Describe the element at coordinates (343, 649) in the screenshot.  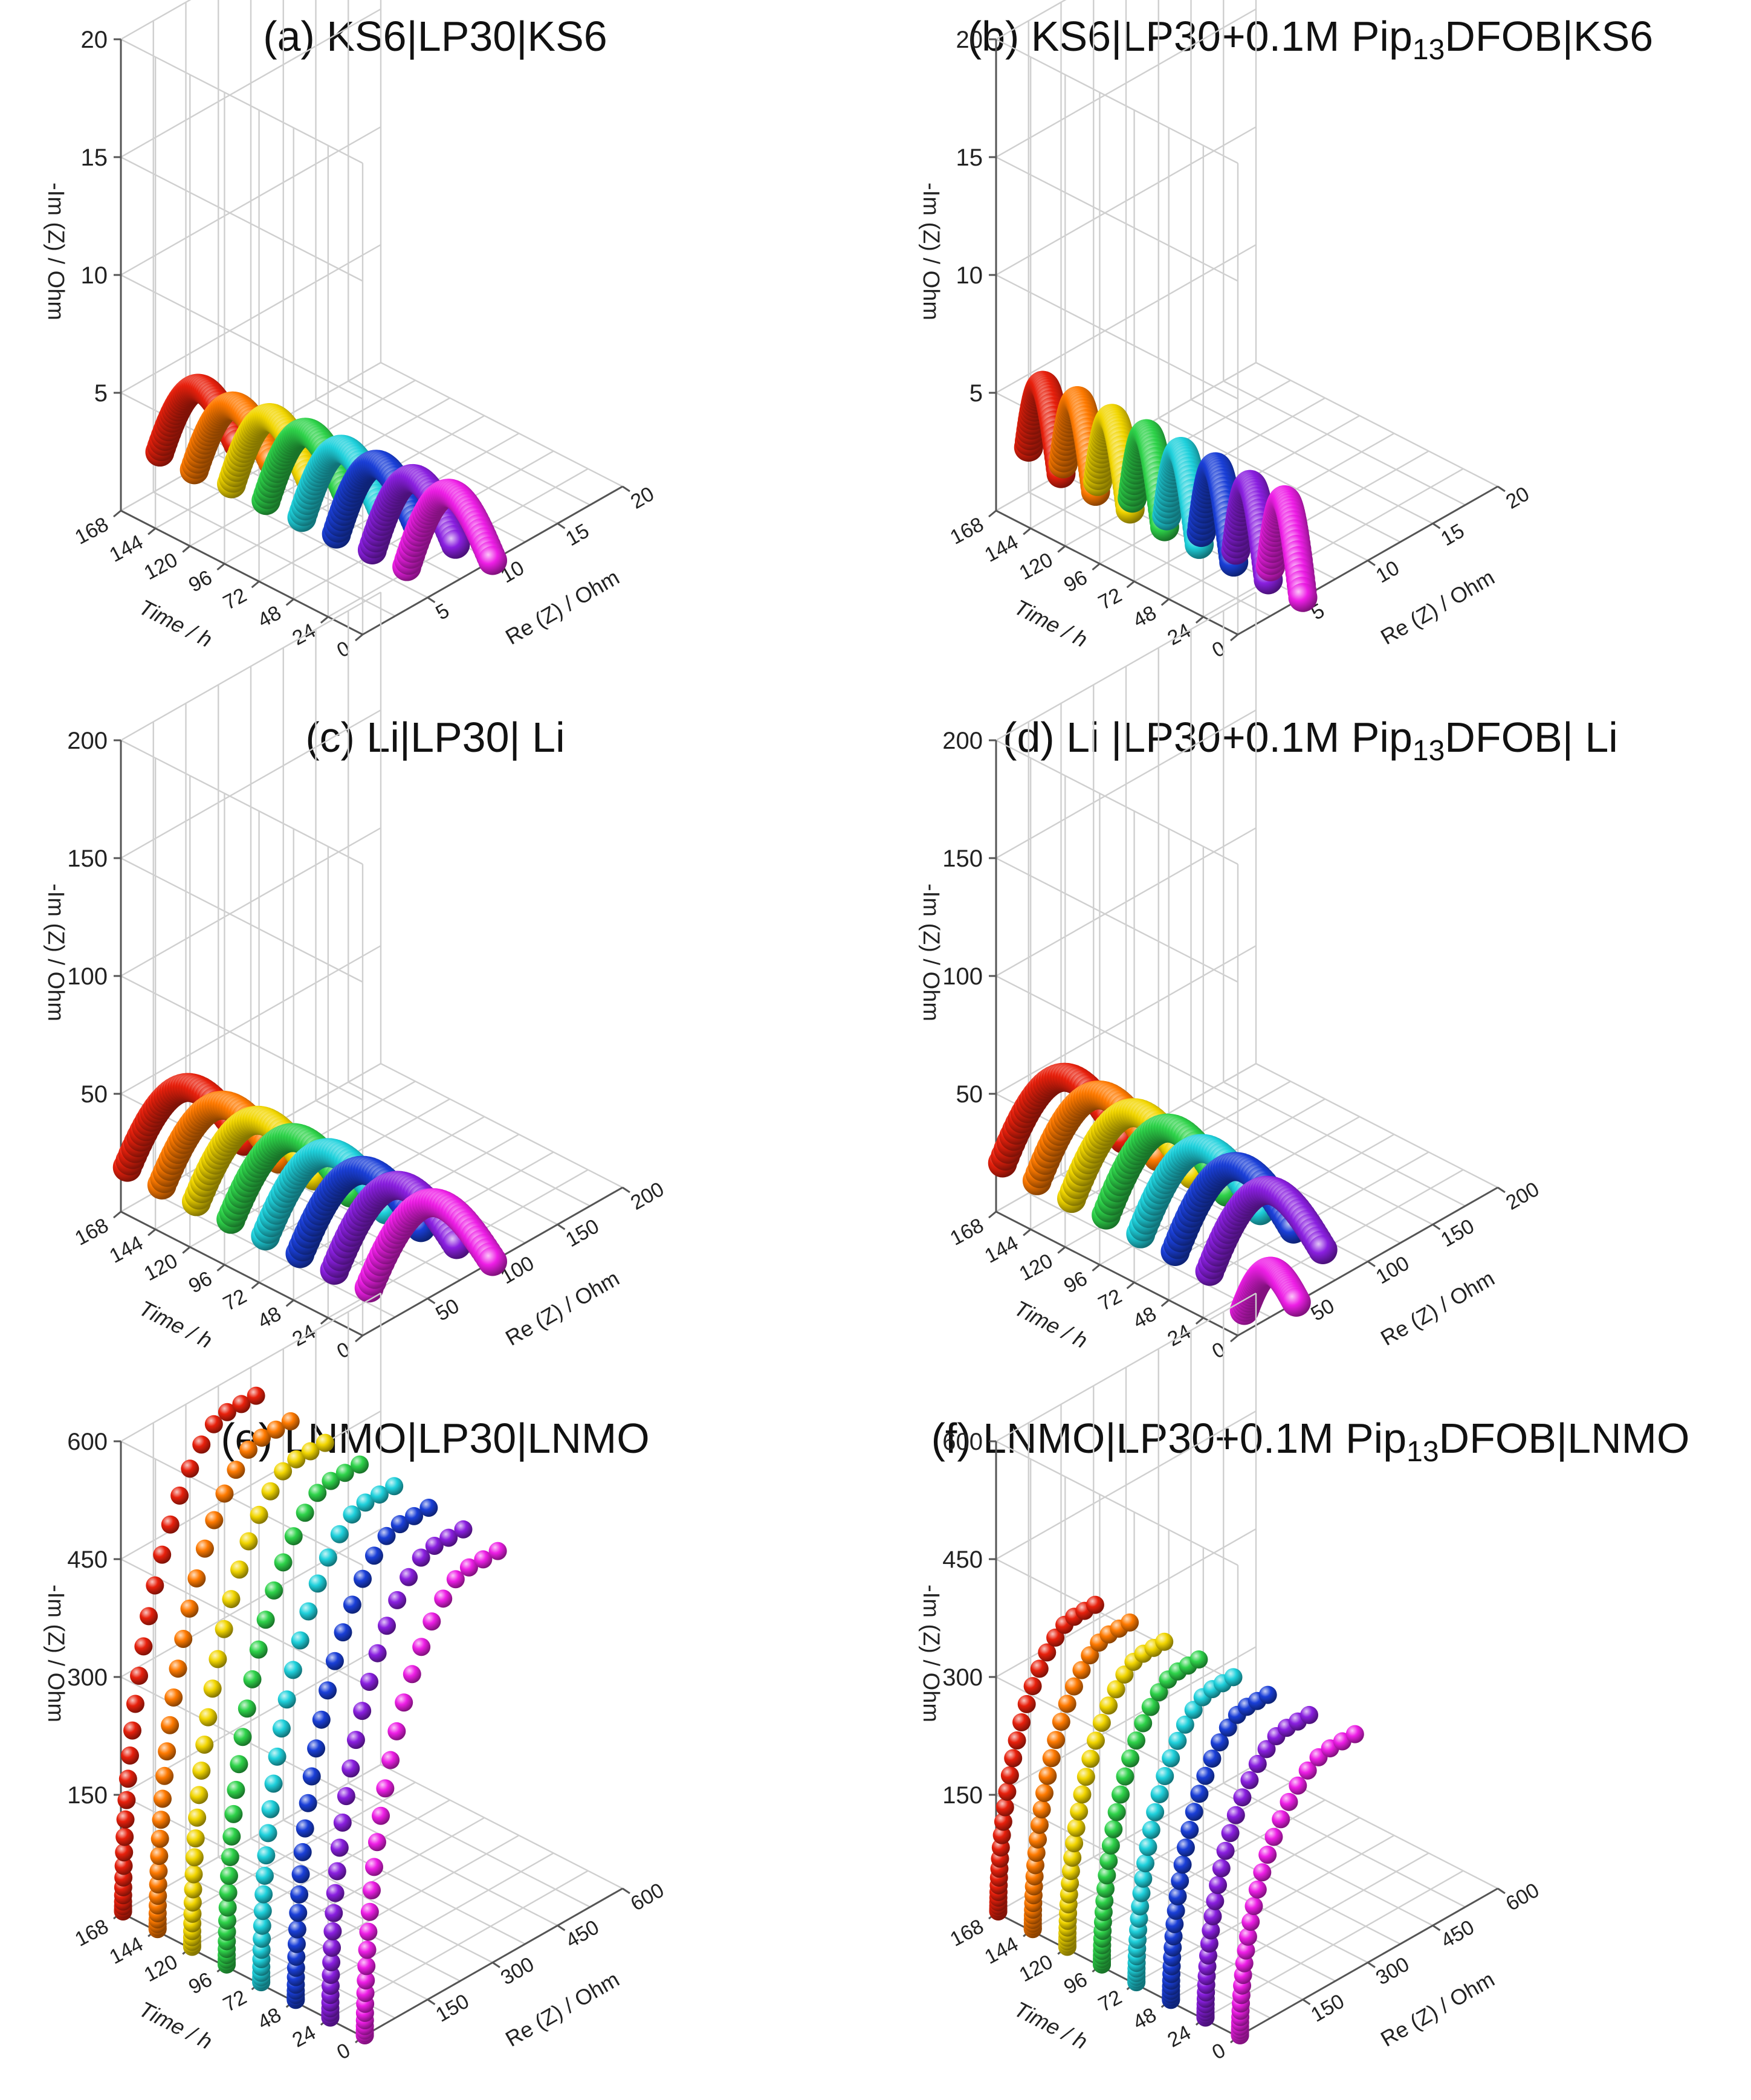
I see `z-tick-label: 0` at that location.